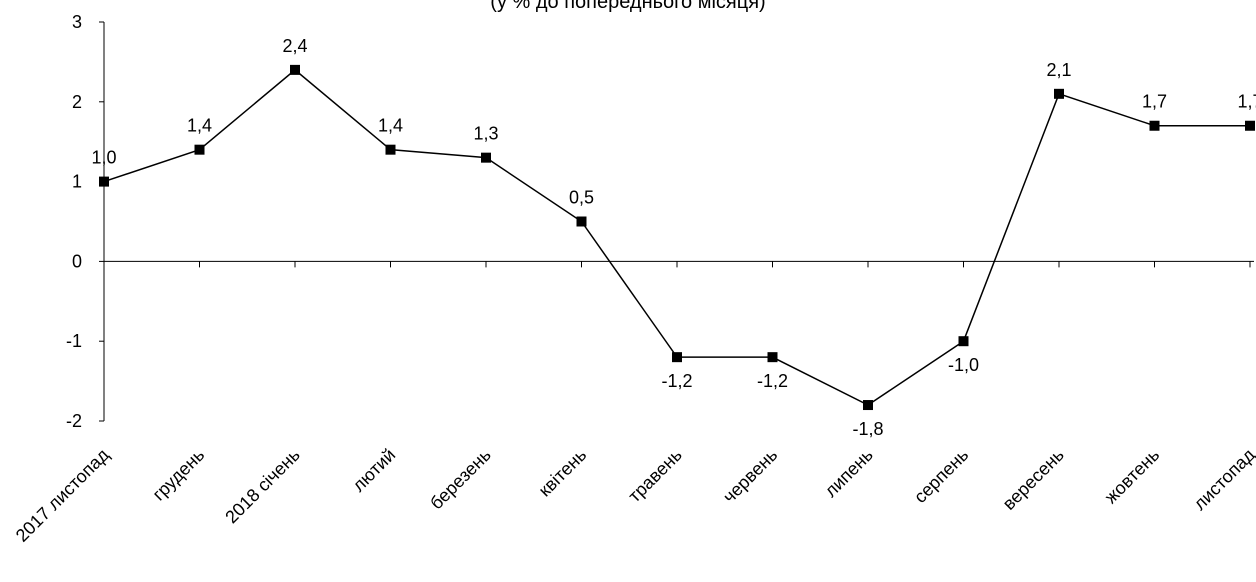  I want to click on y-tick-label: 2, so click(77, 102).